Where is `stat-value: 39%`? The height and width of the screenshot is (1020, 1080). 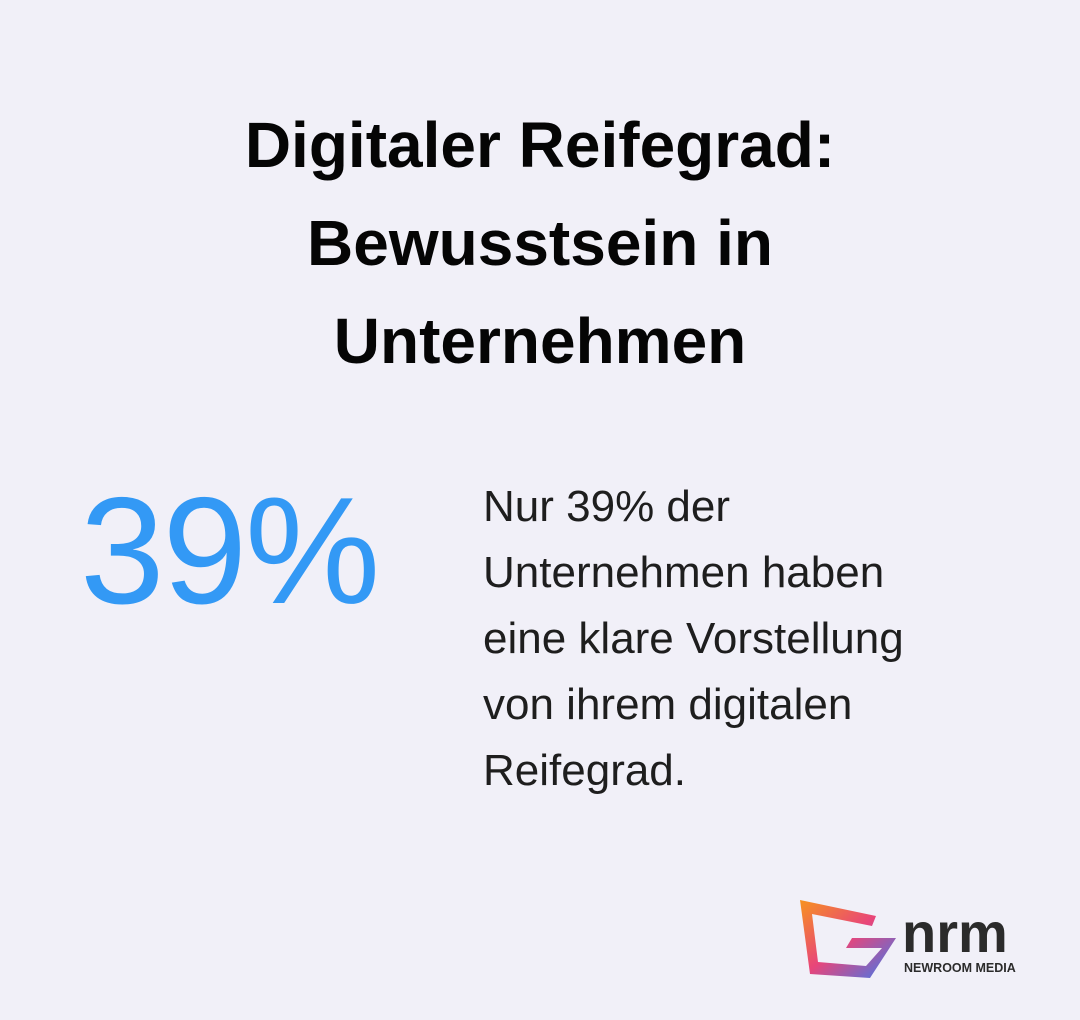 stat-value: 39% is located at coordinates (230, 551).